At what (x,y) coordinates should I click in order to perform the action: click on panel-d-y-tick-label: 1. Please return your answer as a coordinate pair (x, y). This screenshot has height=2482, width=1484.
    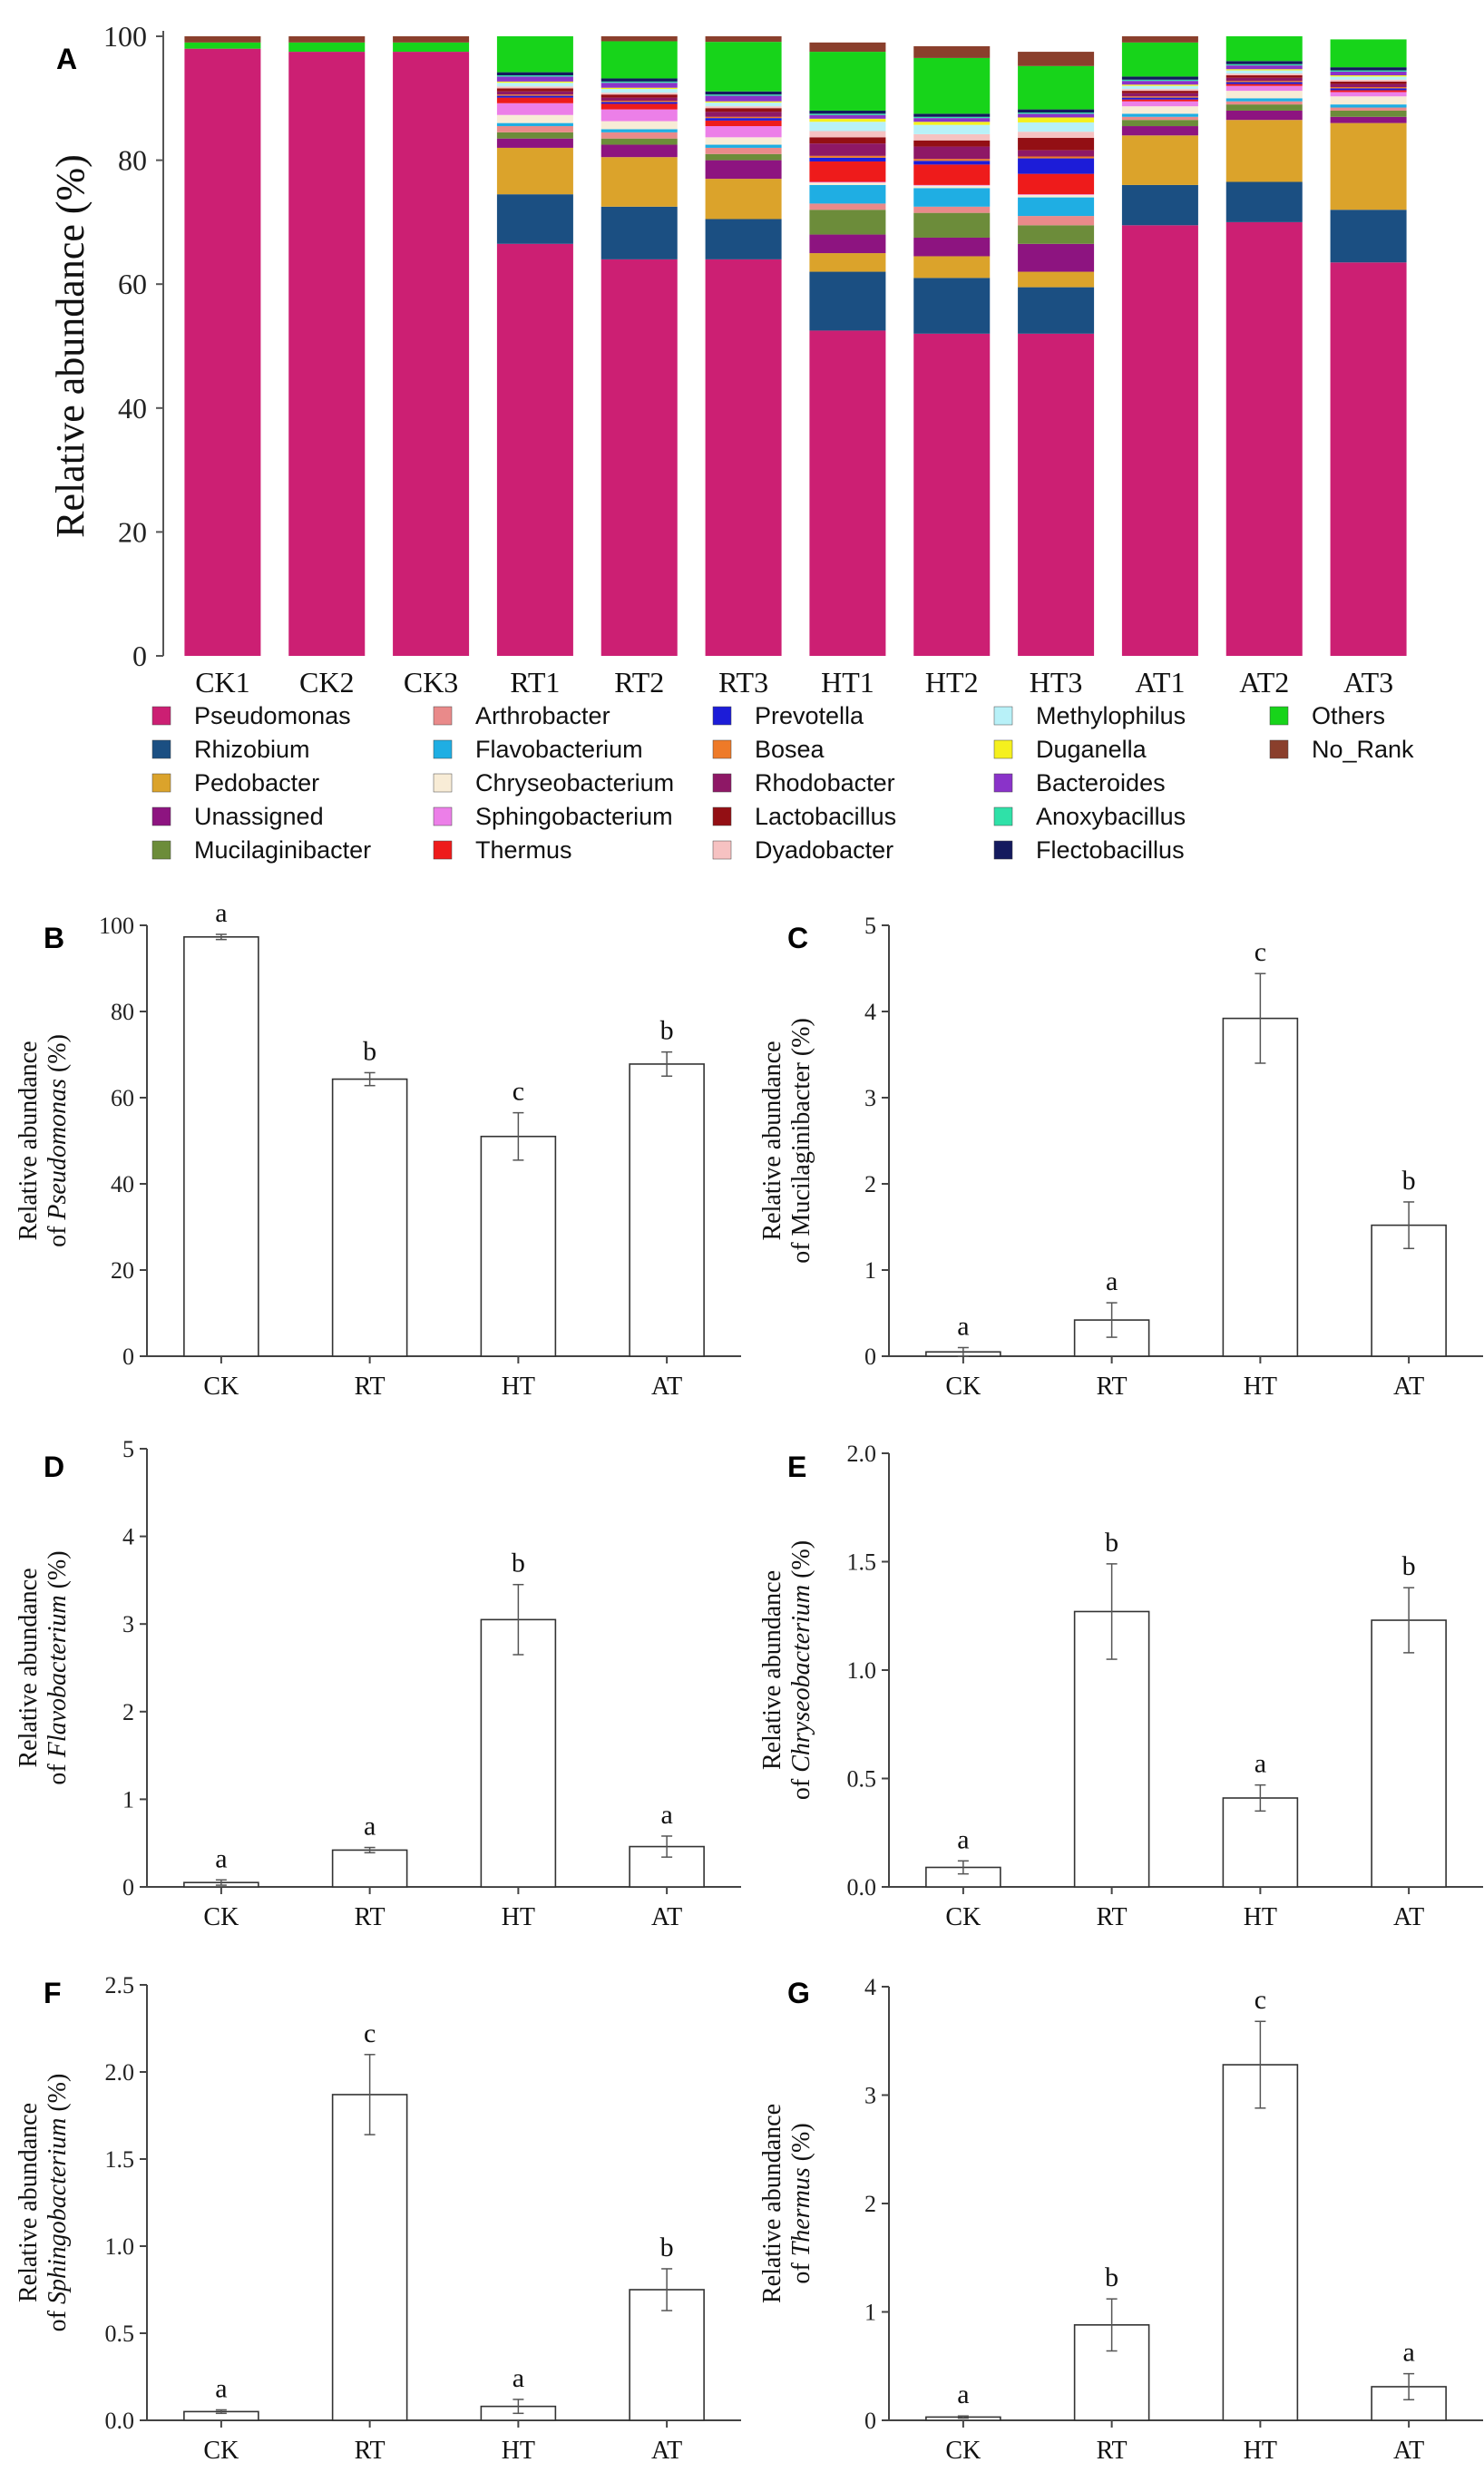
    Looking at the image, I should click on (128, 1799).